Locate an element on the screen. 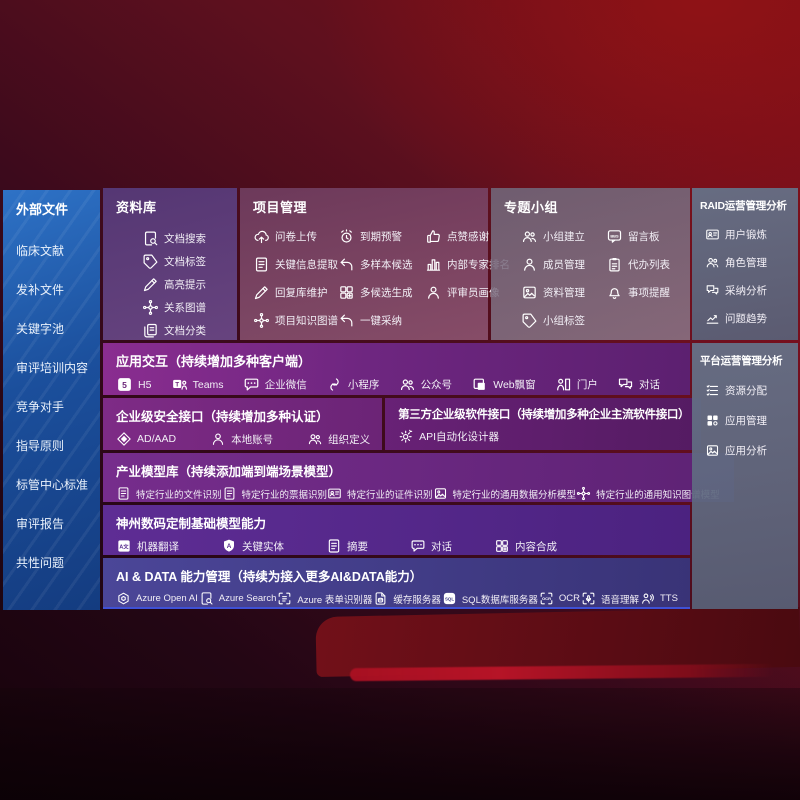 The width and height of the screenshot is (800, 800). panel-title: 企业级安全接口（持续增加多种认证） is located at coordinates (222, 417).